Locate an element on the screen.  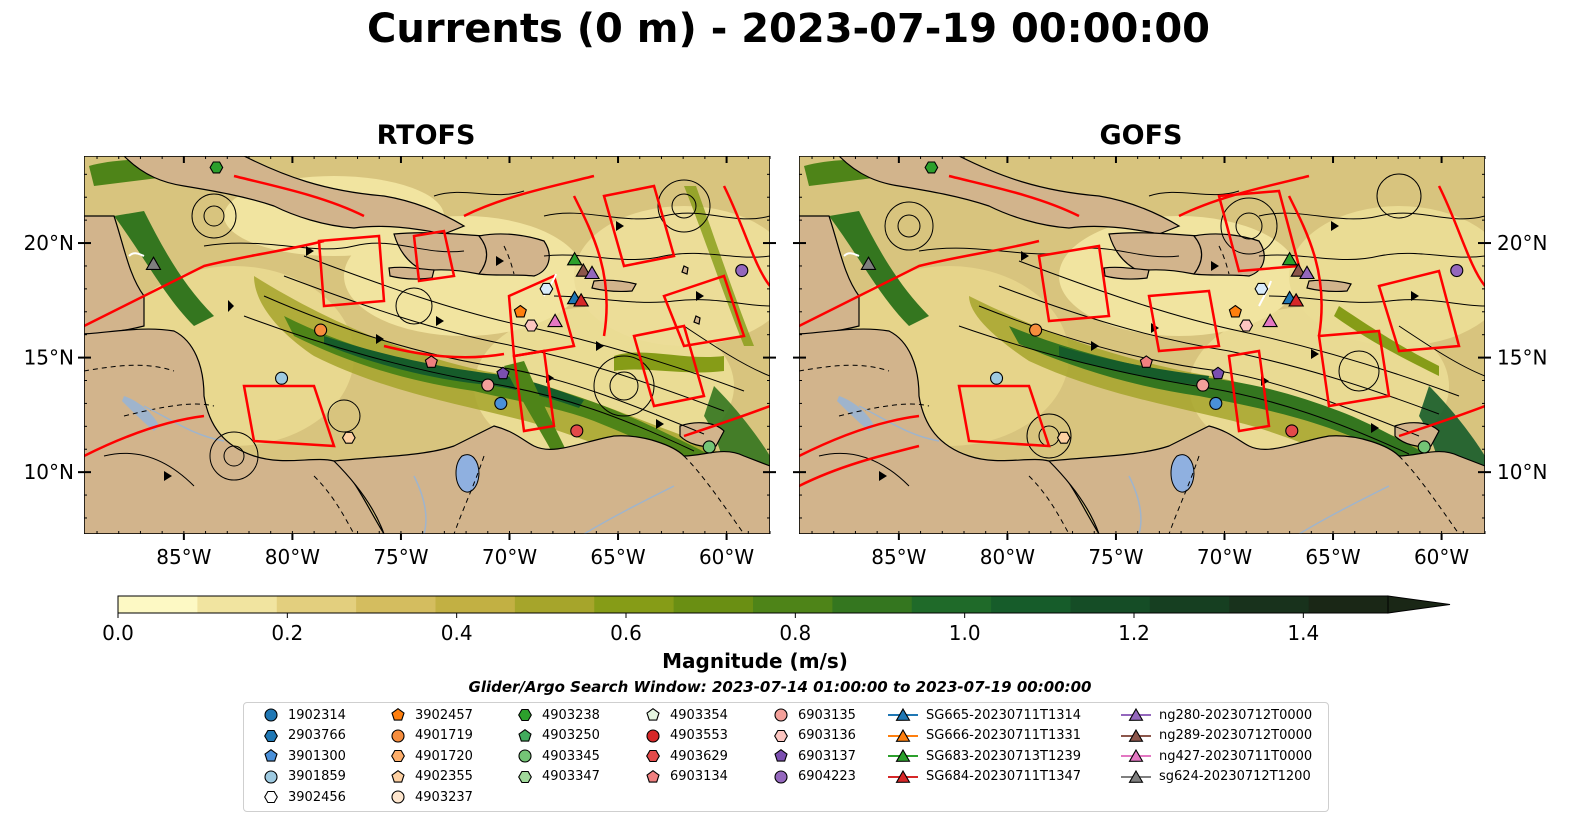
legend-entry-label: 2903766 is located at coordinates (317, 735).